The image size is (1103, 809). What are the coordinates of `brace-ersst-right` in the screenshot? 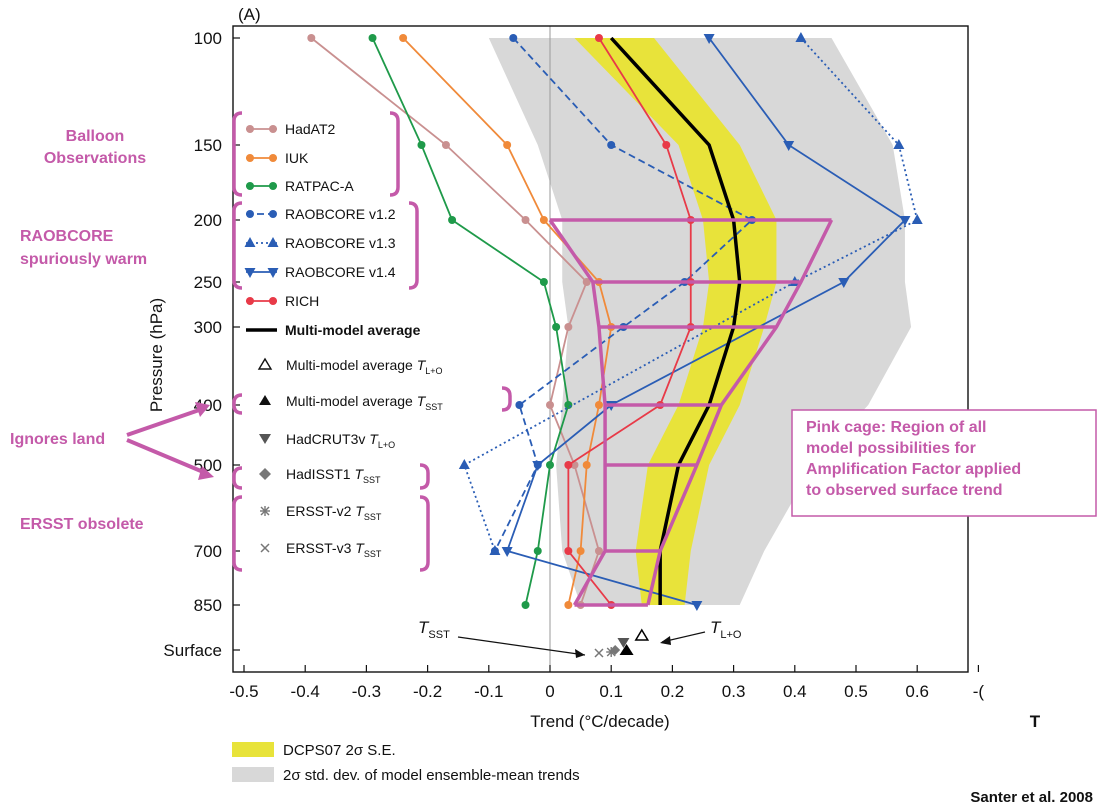 It's located at (424, 533).